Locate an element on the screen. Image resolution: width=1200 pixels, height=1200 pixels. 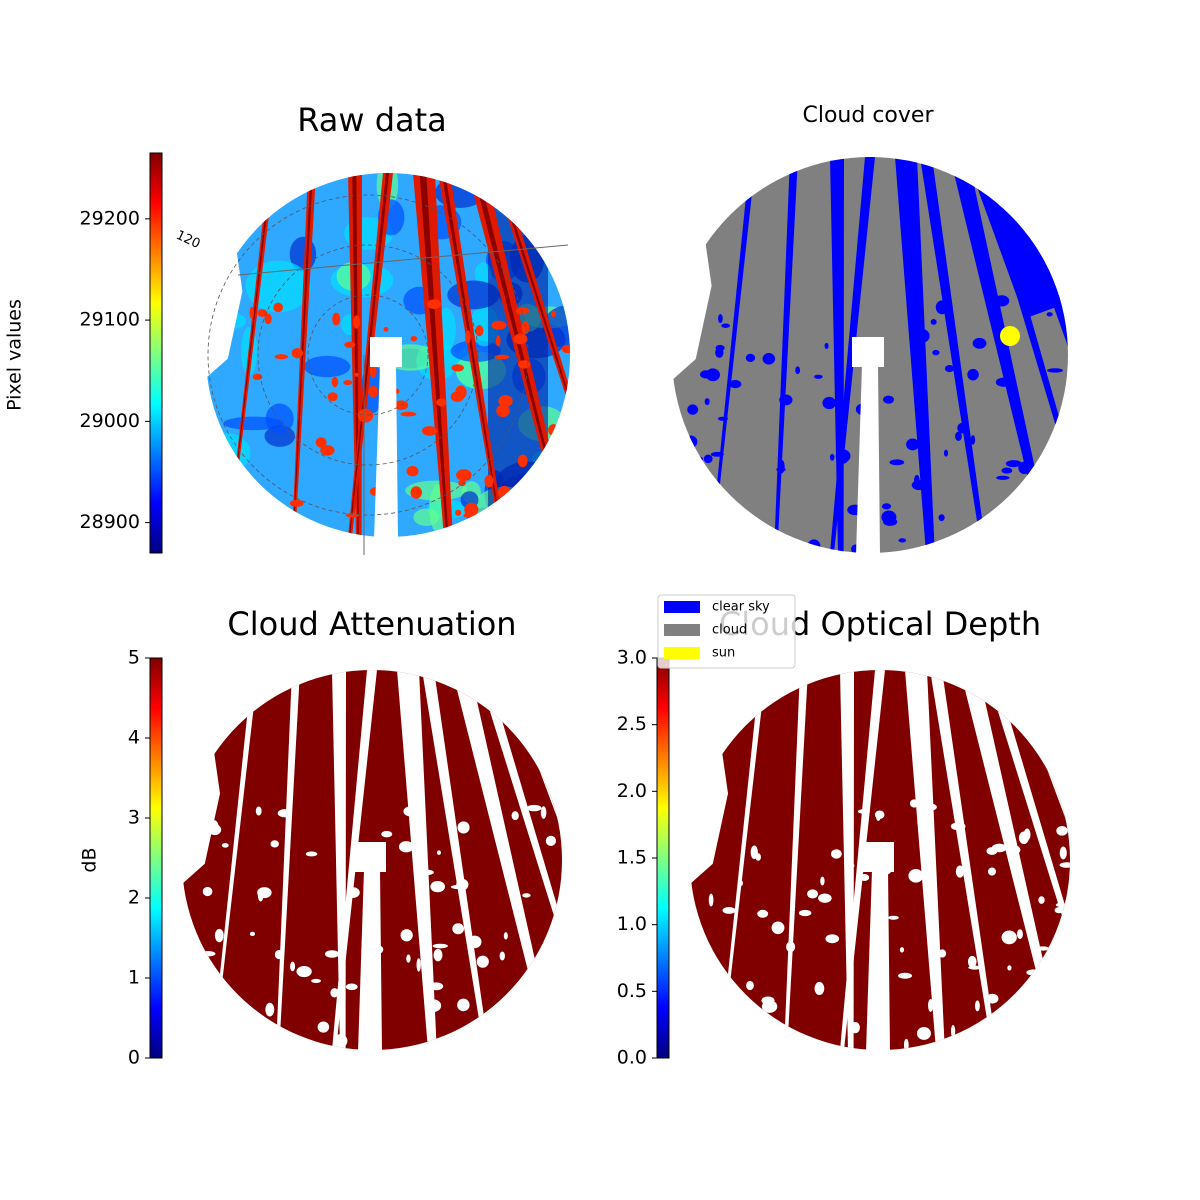
sun-marker is located at coordinates (1010, 336).